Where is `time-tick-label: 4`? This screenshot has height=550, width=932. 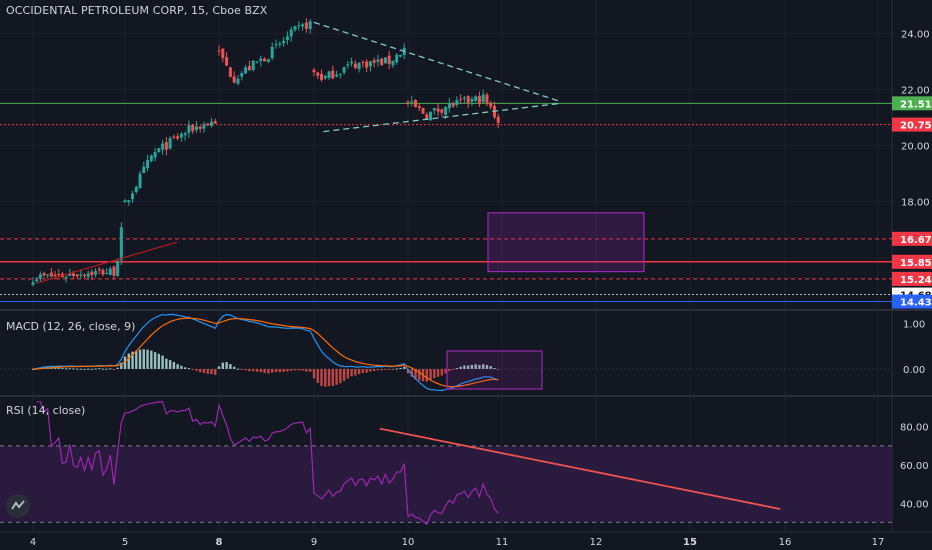
time-tick-label: 4 is located at coordinates (33, 542).